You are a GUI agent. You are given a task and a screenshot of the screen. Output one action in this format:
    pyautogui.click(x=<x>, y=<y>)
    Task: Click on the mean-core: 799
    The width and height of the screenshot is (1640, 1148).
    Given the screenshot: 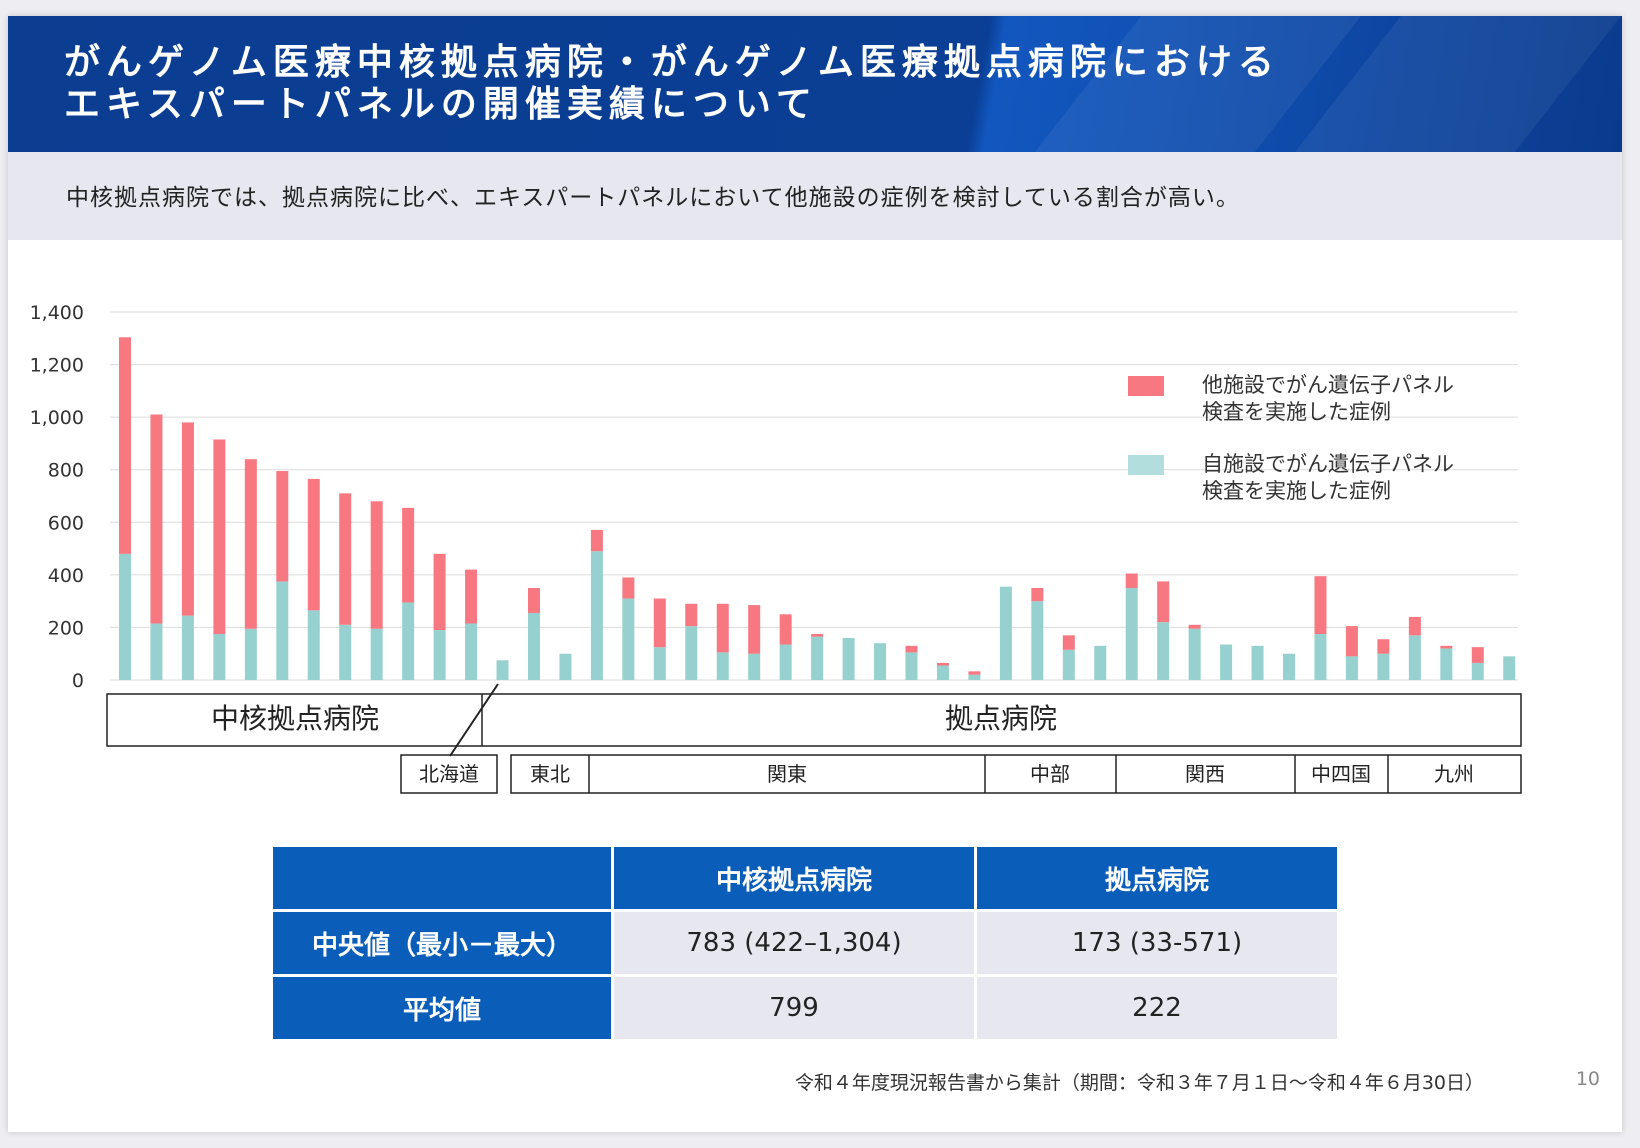 What is the action you would take?
    pyautogui.click(x=794, y=1008)
    